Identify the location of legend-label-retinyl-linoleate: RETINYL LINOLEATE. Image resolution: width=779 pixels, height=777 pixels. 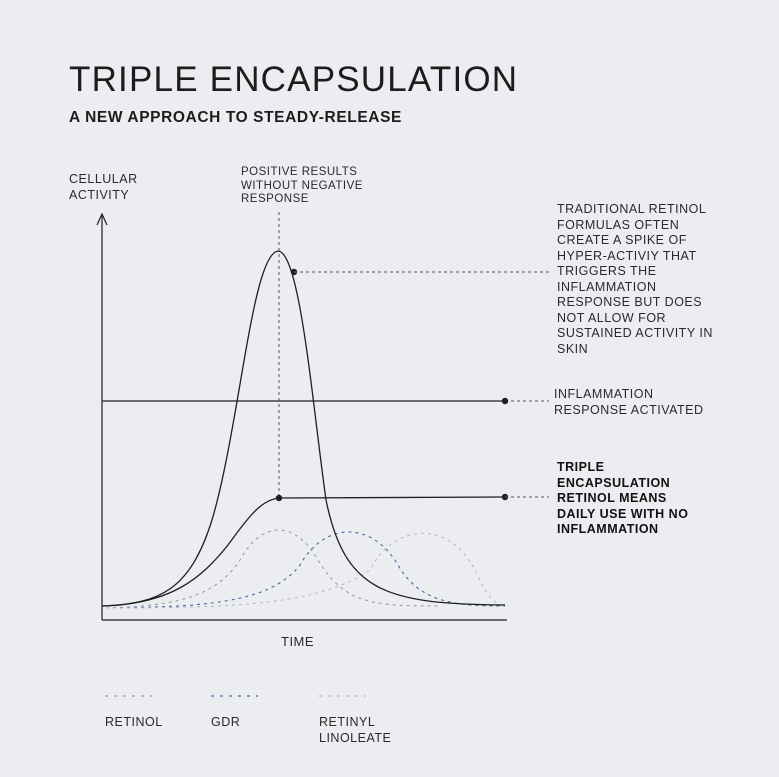
(355, 730).